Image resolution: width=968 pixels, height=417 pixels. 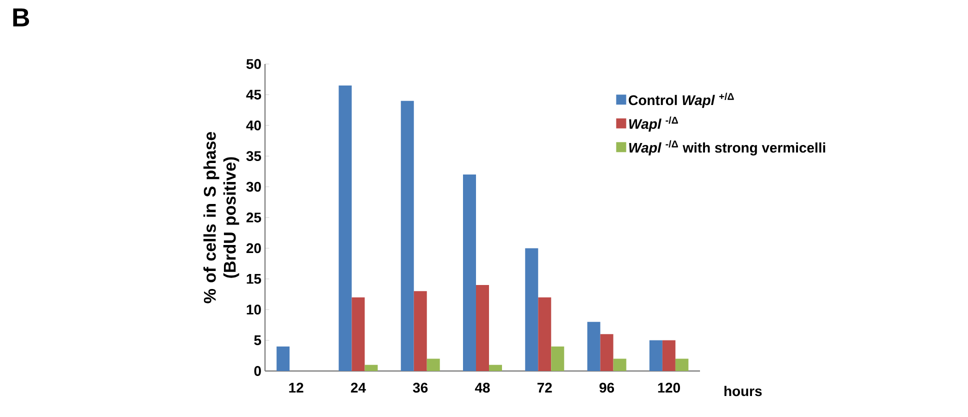 What do you see at coordinates (254, 217) in the screenshot?
I see `y-tick-label: 25` at bounding box center [254, 217].